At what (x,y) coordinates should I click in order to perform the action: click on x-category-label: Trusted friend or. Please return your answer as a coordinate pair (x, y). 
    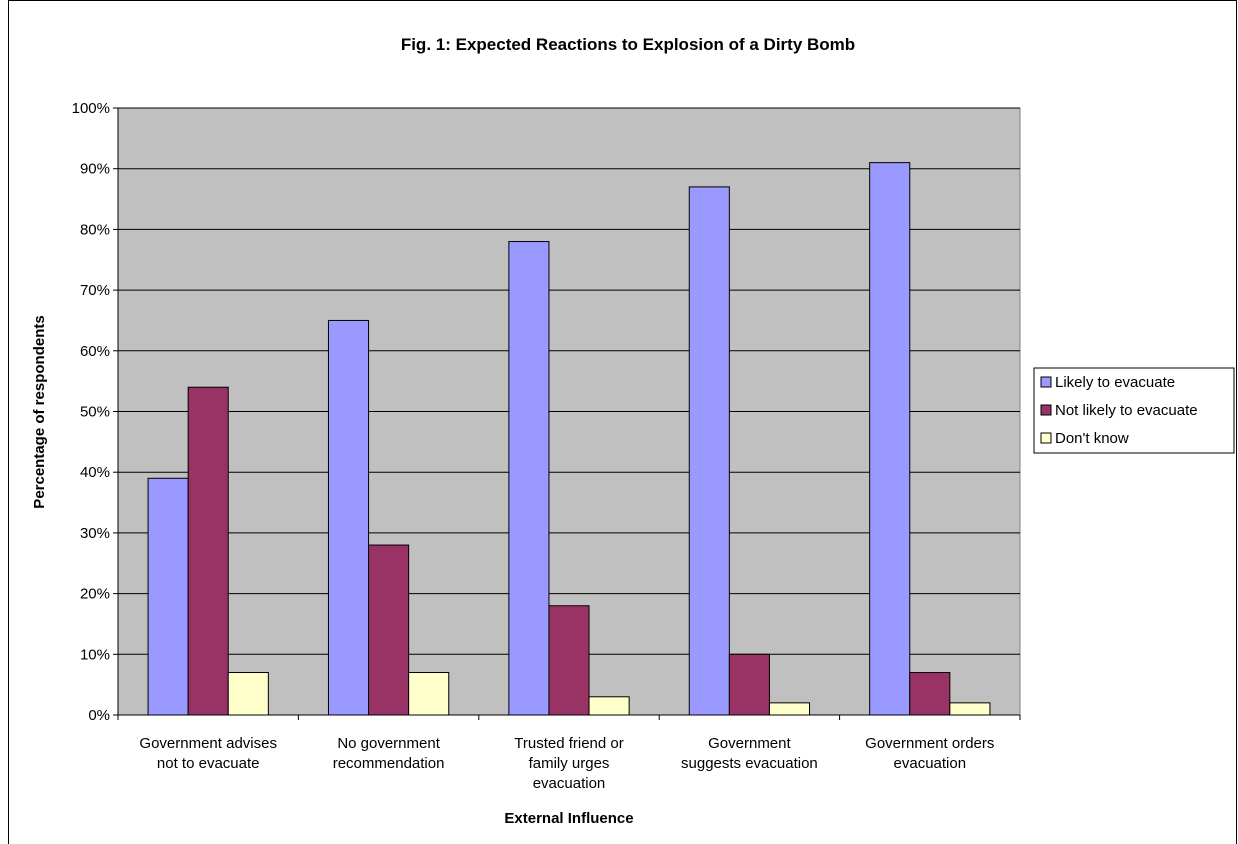
    Looking at the image, I should click on (569, 743).